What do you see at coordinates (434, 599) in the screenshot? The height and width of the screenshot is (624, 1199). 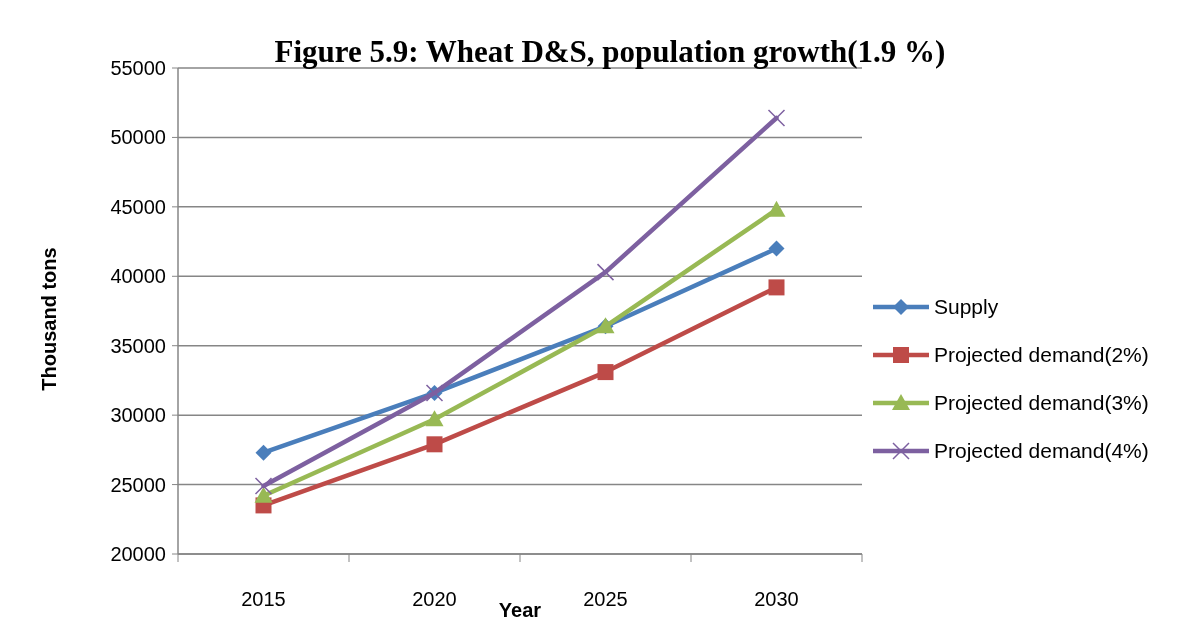 I see `x-tick-label: 2020` at bounding box center [434, 599].